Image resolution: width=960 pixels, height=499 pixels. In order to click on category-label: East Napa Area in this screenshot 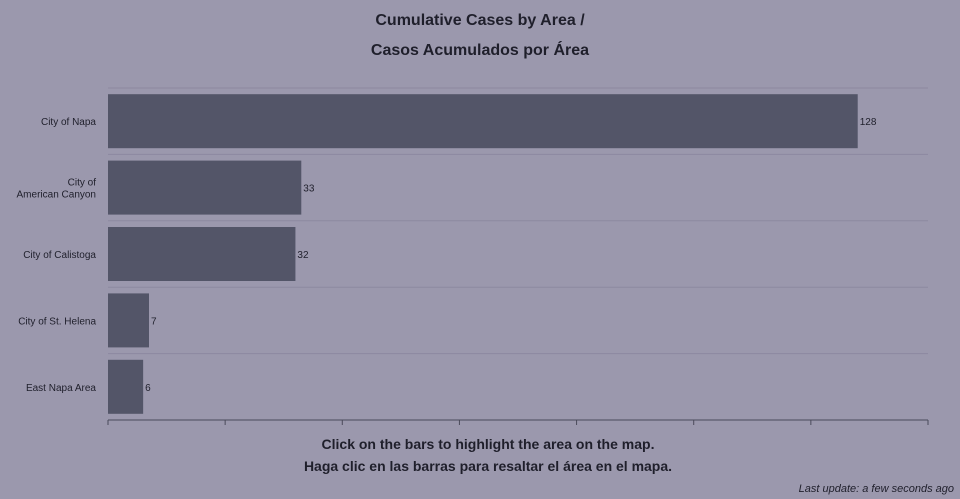, I will do `click(61, 388)`.